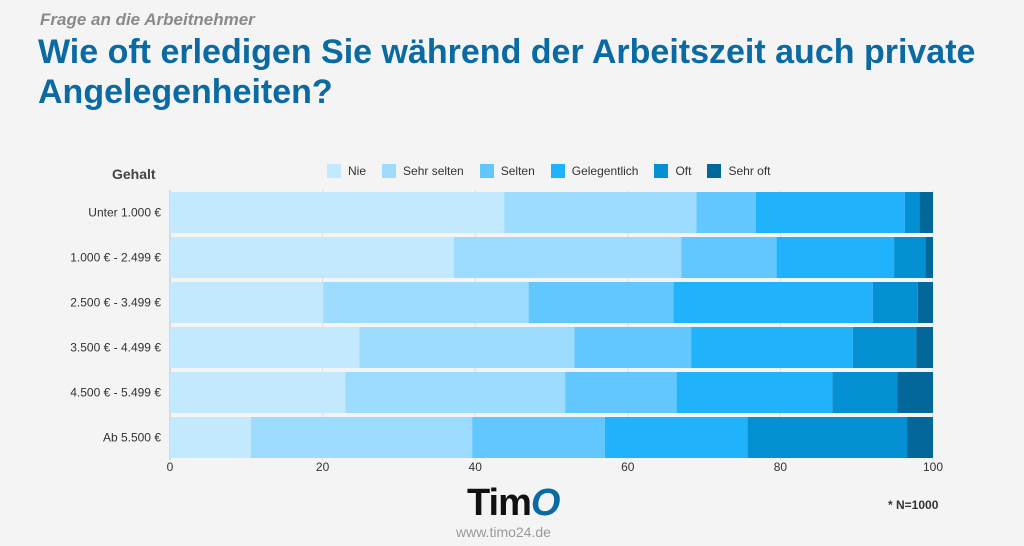 This screenshot has width=1024, height=546. What do you see at coordinates (115, 393) in the screenshot?
I see `category-label: 4.500 € - 5.499 €` at bounding box center [115, 393].